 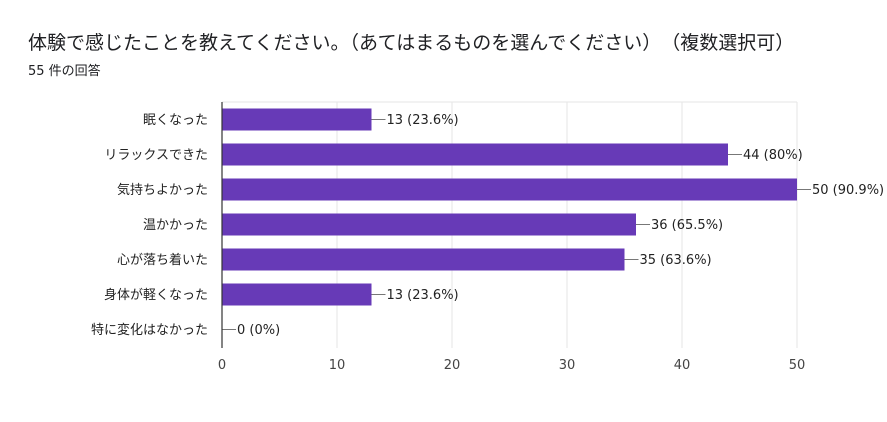 What do you see at coordinates (797, 365) in the screenshot?
I see `x-tick-label: 50` at bounding box center [797, 365].